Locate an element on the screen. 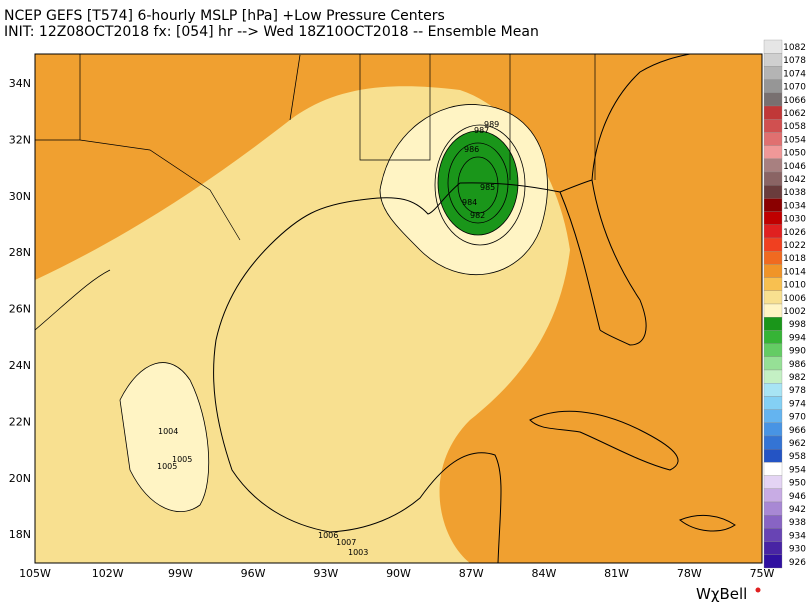 Image resolution: width=810 pixels, height=611 pixels. logo-dot is located at coordinates (758, 590).